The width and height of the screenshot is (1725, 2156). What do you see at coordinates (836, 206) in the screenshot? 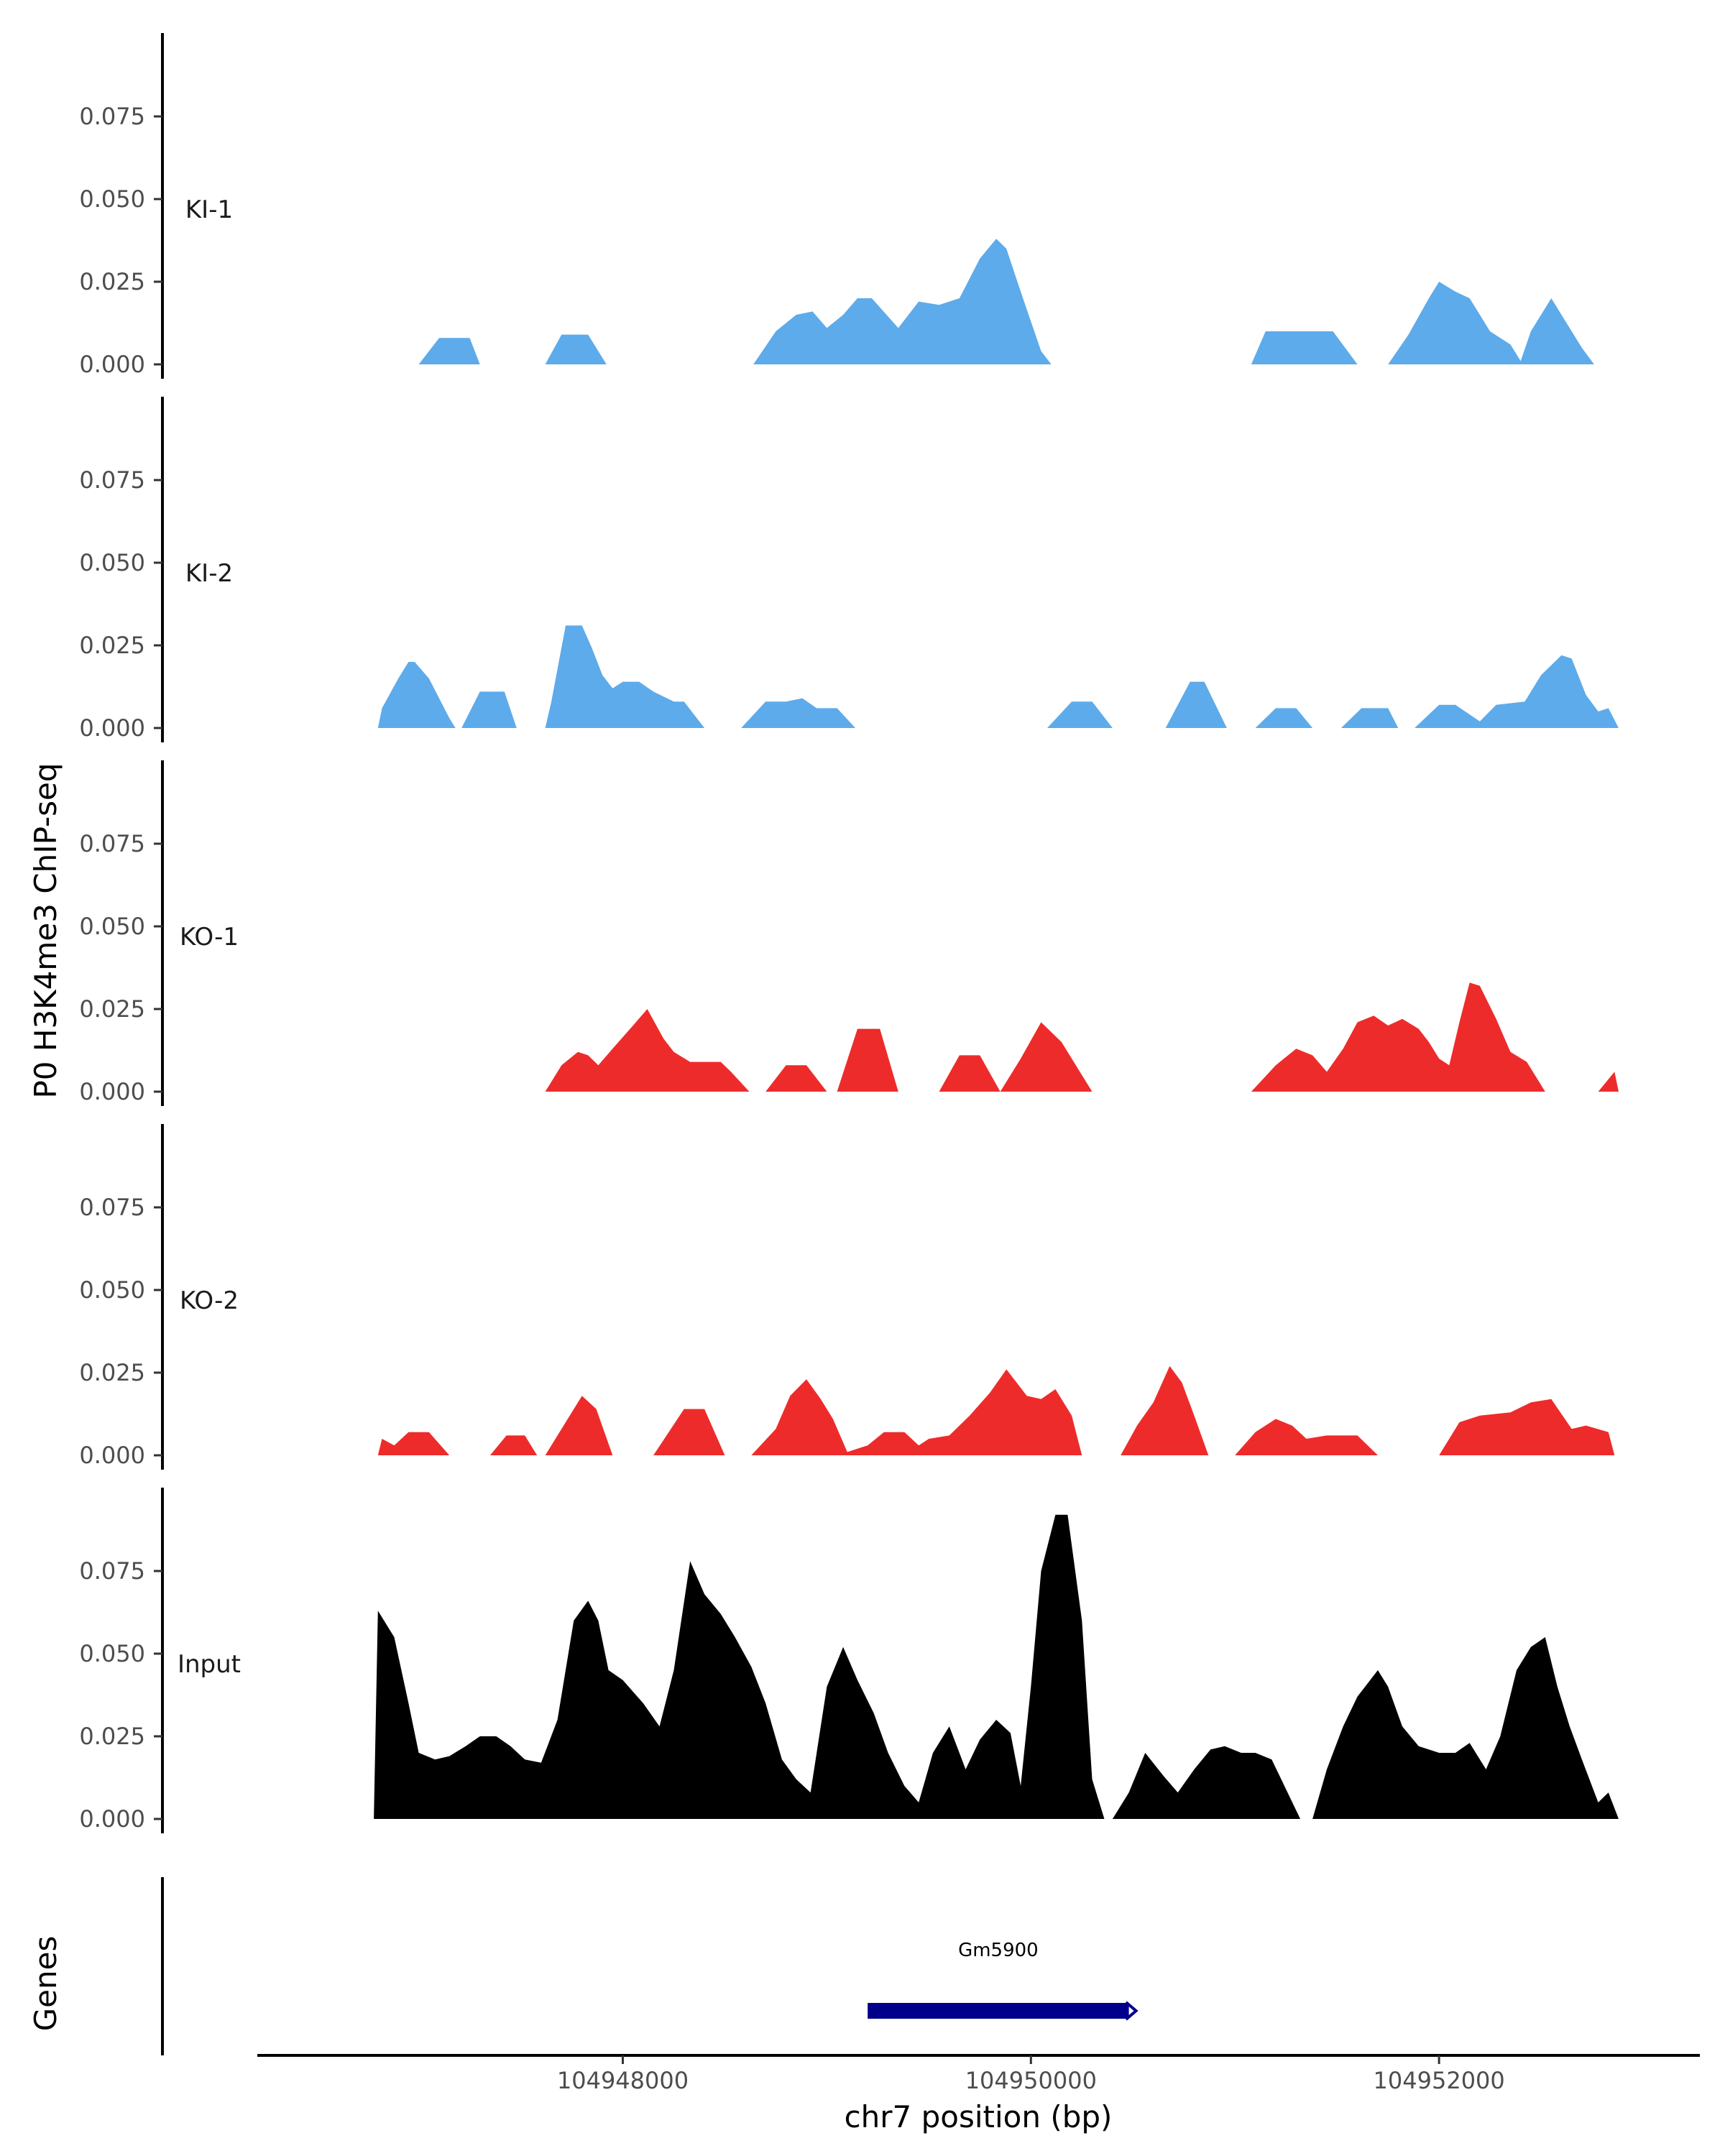
I see `track-ki-1: 0.000 0.025 0.050 0.075 KI-1` at bounding box center [836, 206].